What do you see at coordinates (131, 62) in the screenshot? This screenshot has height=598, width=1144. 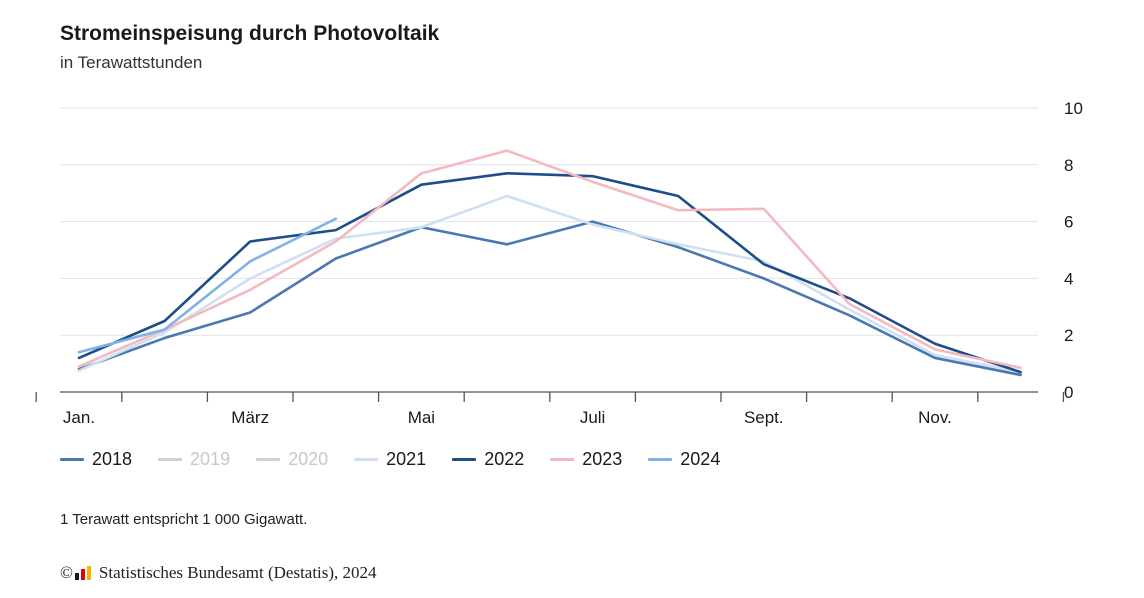 I see `chart-subtitle: in Terawattstunden` at bounding box center [131, 62].